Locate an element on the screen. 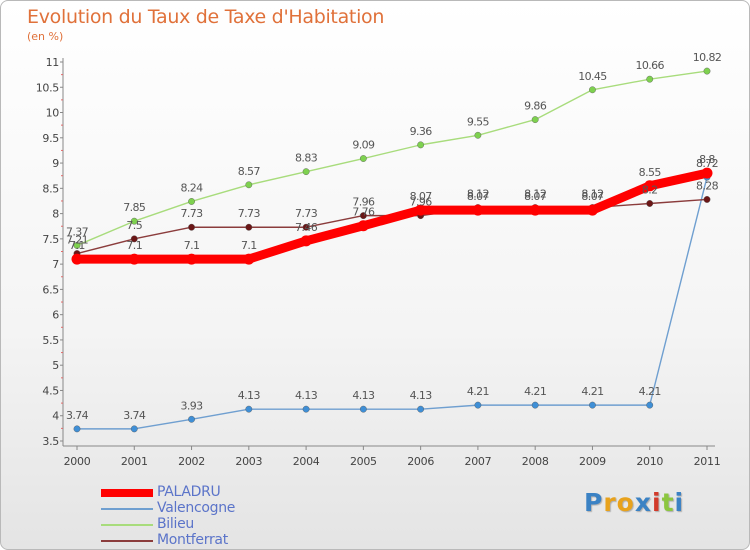 The width and height of the screenshot is (750, 550). data-label: 8.28 is located at coordinates (707, 185).